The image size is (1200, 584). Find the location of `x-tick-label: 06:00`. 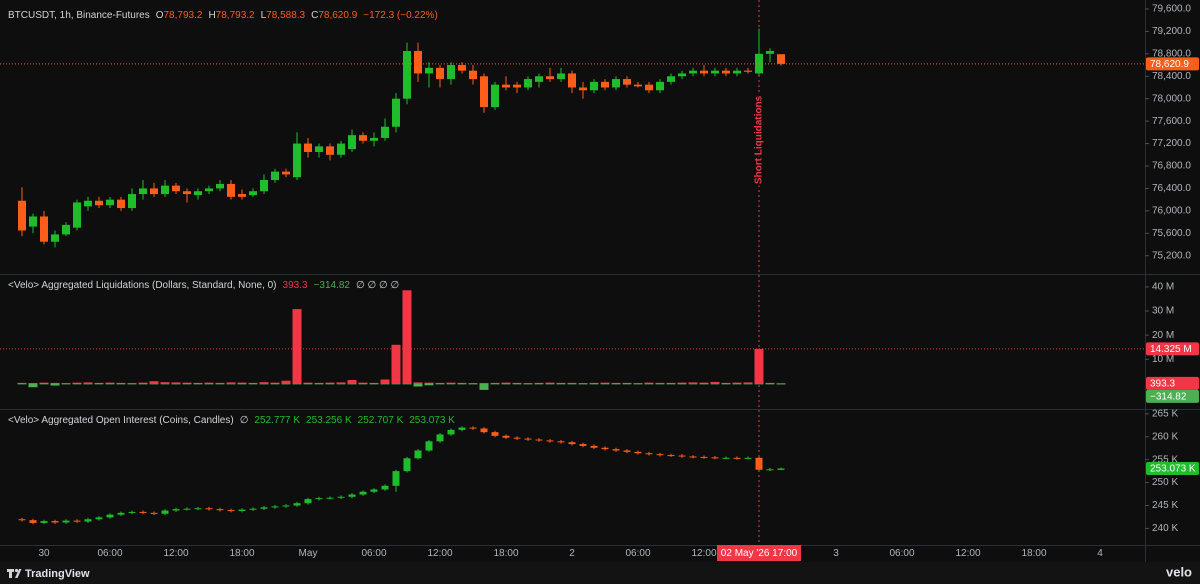

x-tick-label: 06:00 is located at coordinates (109, 553).